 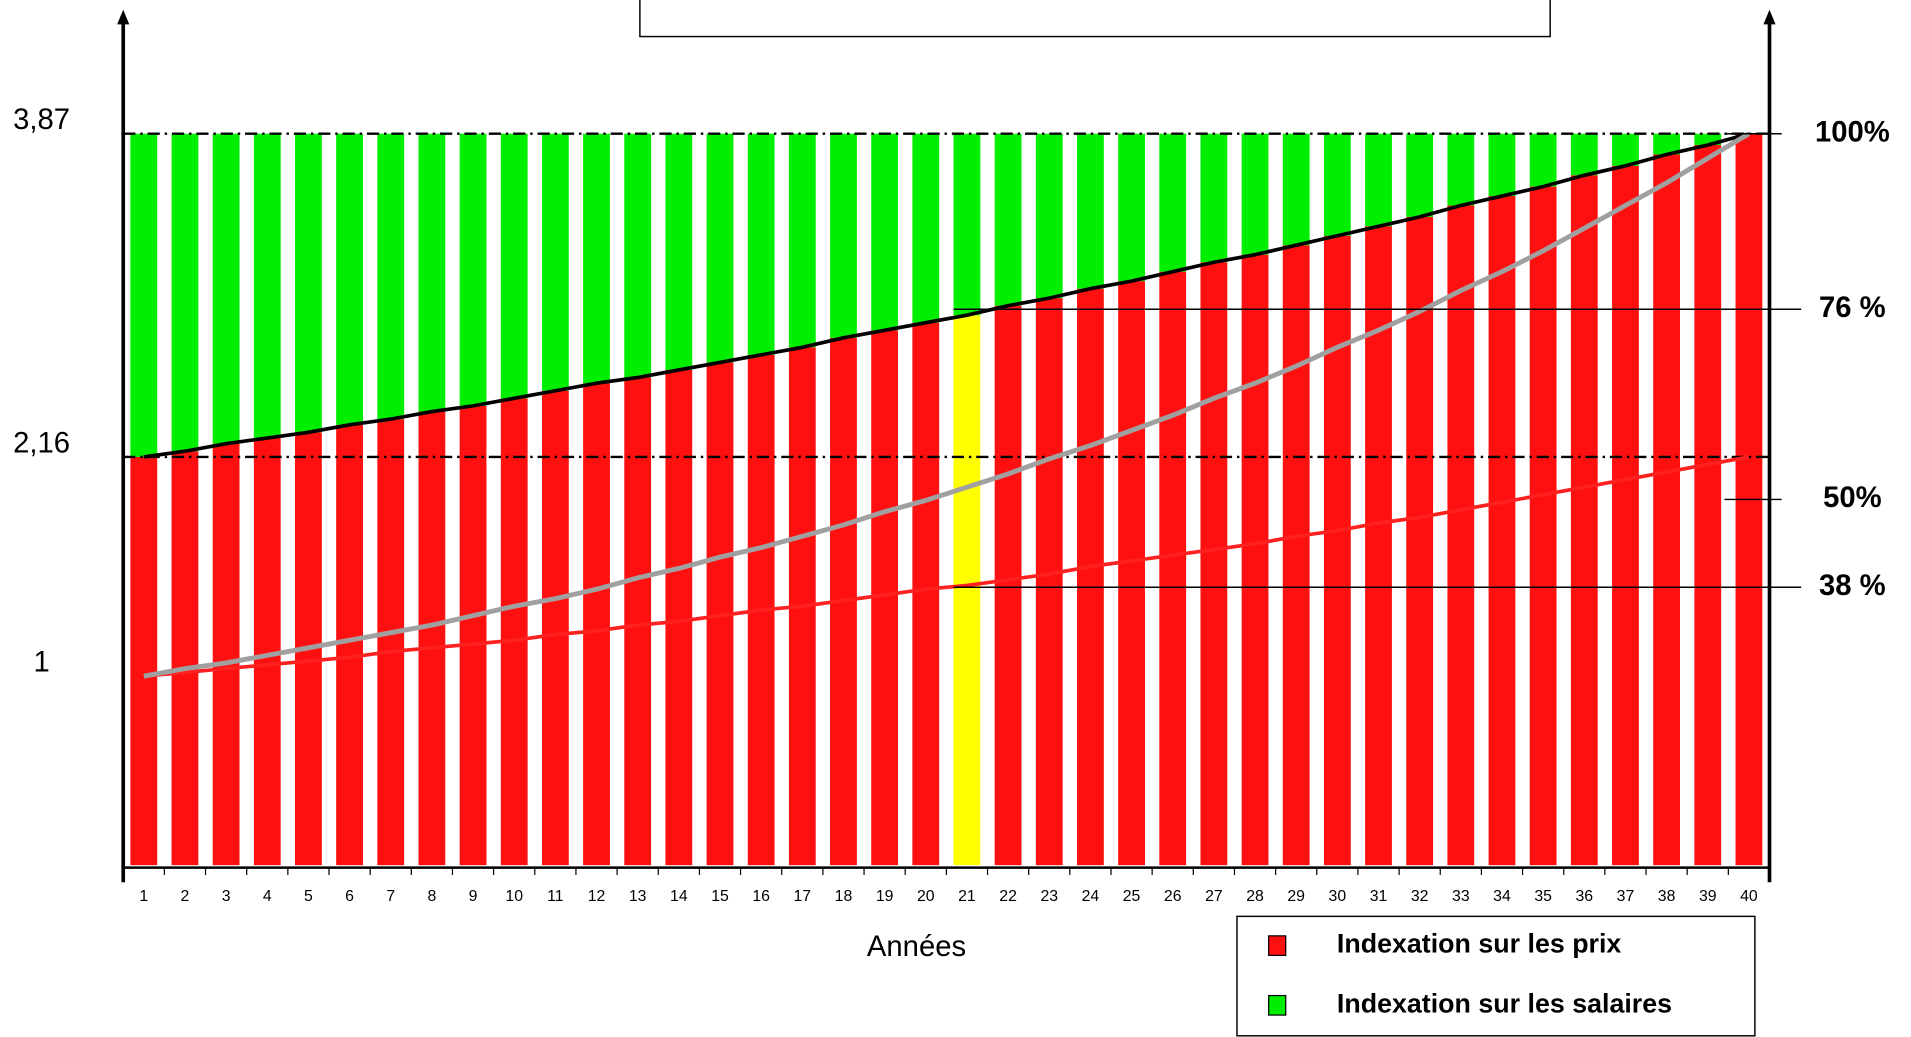 What do you see at coordinates (967, 896) in the screenshot?
I see `x-tick-label: 21` at bounding box center [967, 896].